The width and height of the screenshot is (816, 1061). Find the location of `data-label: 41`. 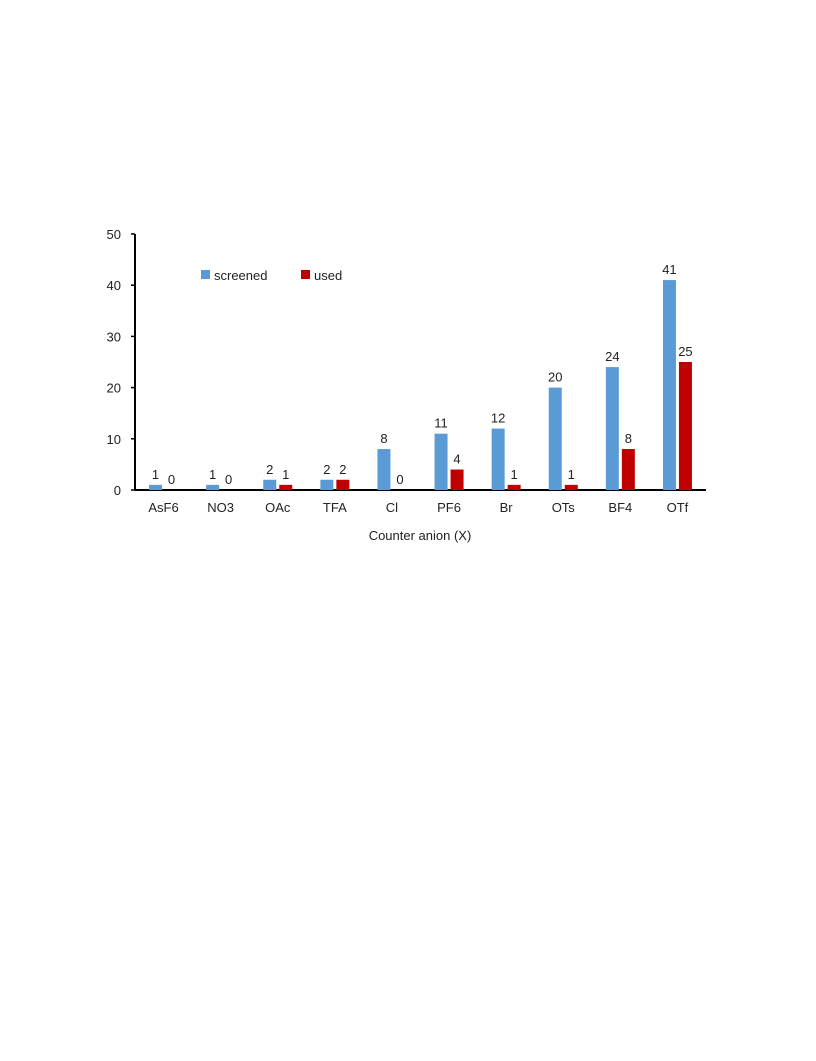

data-label: 41 is located at coordinates (669, 269).